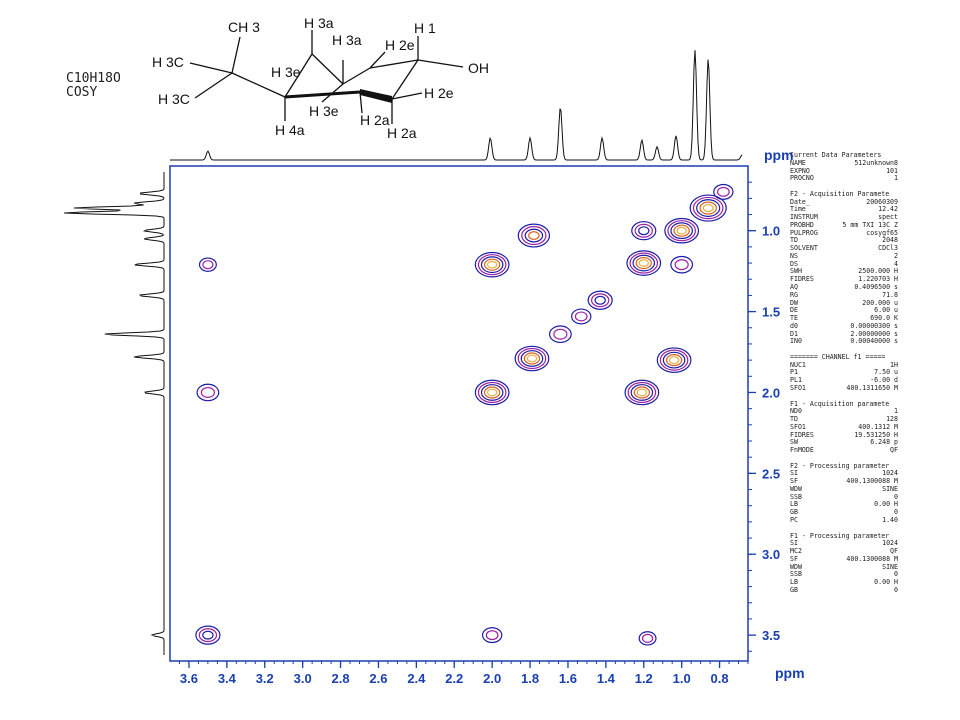 The width and height of the screenshot is (960, 720). I want to click on parameter-row: SI 1024, so click(844, 543).